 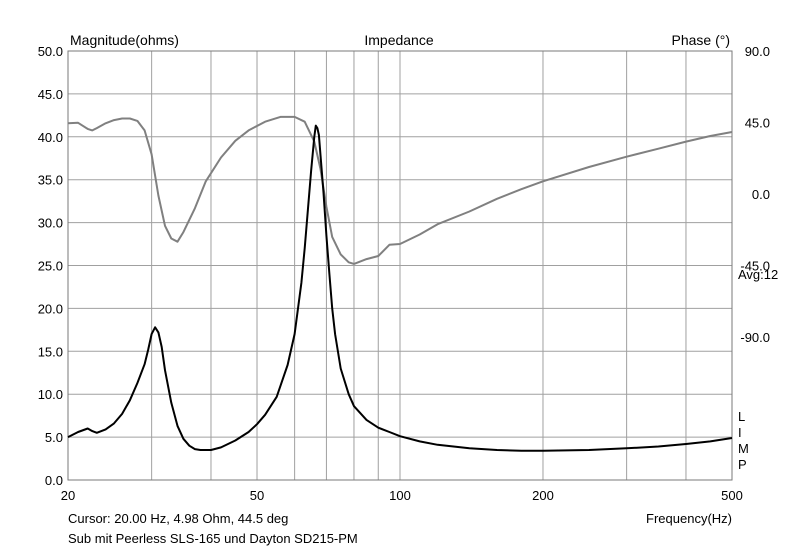 I want to click on y-left-tick-label: 5.0, so click(x=54, y=437).